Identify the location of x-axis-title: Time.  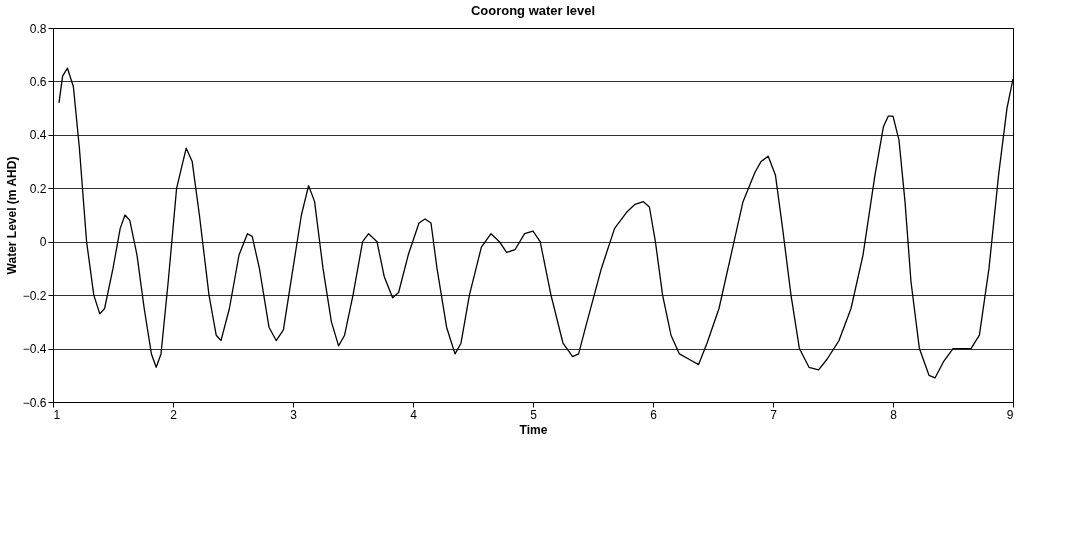
(533, 429).